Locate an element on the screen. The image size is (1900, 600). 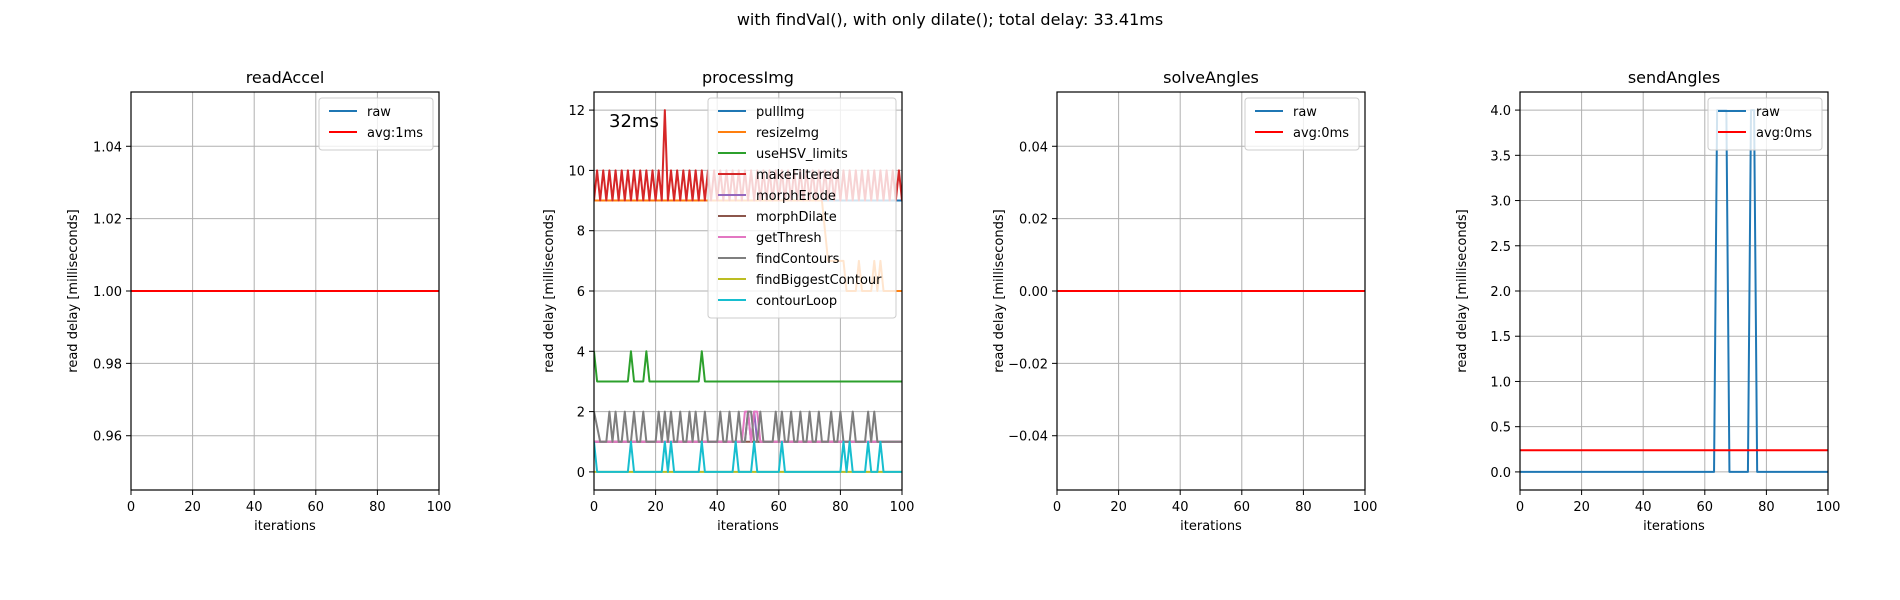
y-tick-label: 2.0 is located at coordinates (1500, 292).